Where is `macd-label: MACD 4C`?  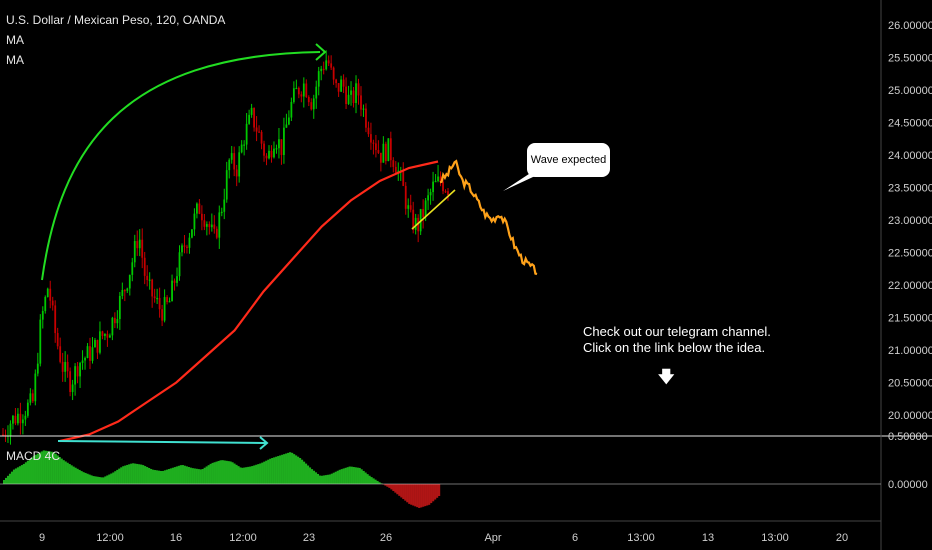 macd-label: MACD 4C is located at coordinates (33, 456).